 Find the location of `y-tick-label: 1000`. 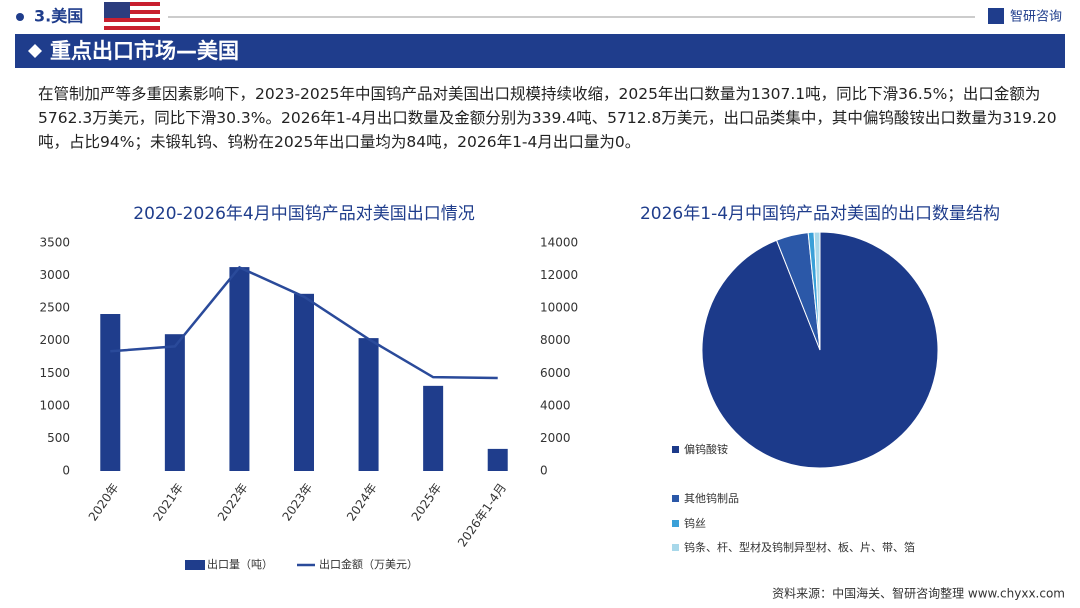

y-tick-label: 1000 is located at coordinates (54, 405).